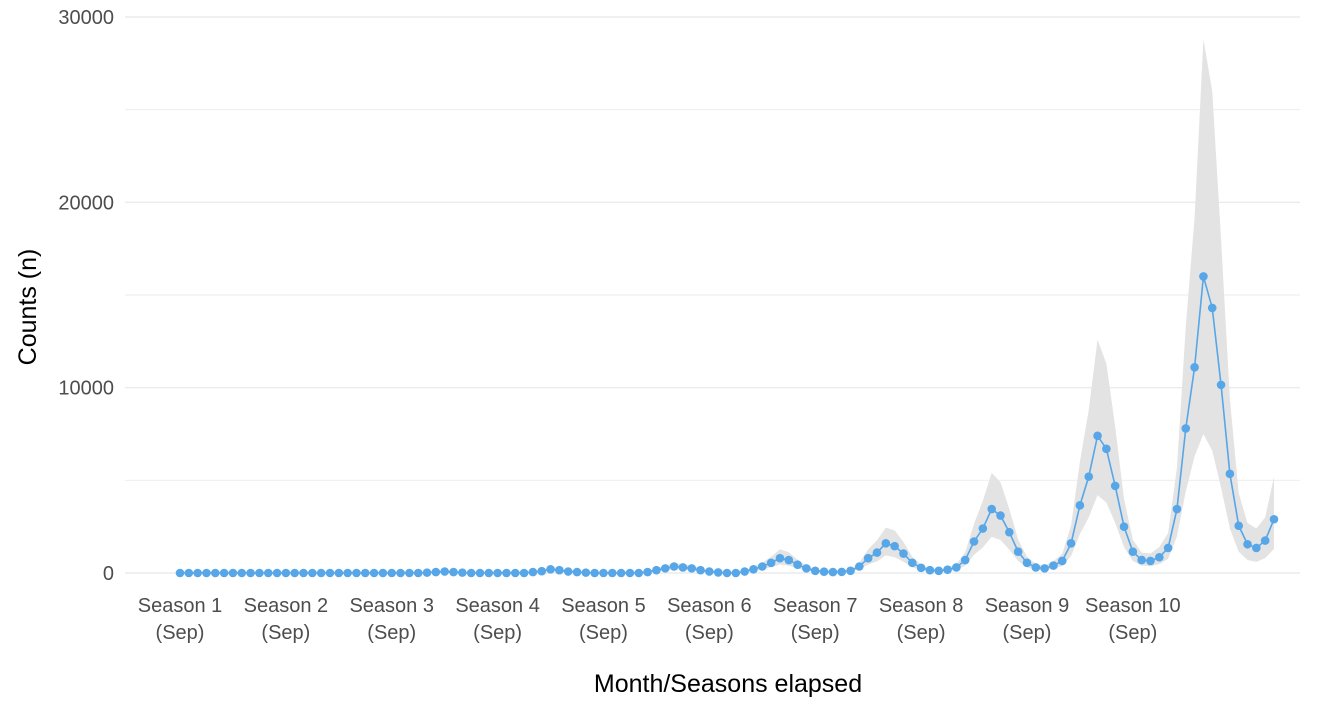 The width and height of the screenshot is (1344, 712). I want to click on x-tick-label: Season 7, so click(815, 606).